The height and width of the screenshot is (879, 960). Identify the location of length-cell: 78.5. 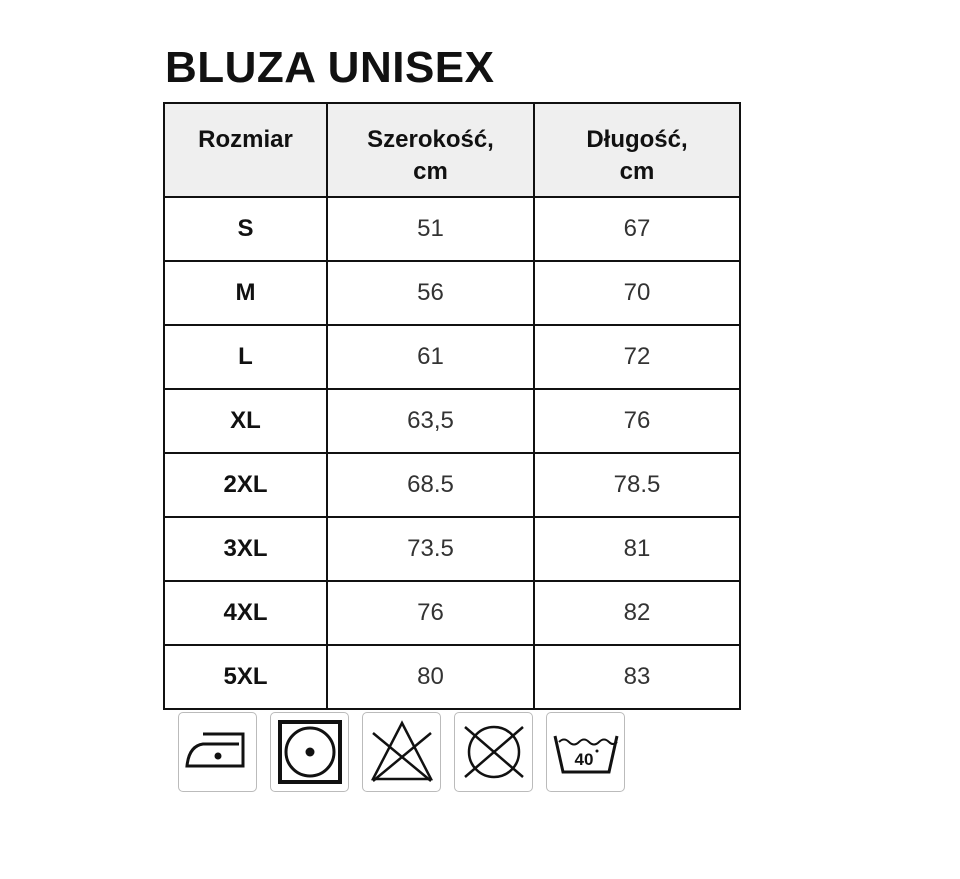
(637, 485).